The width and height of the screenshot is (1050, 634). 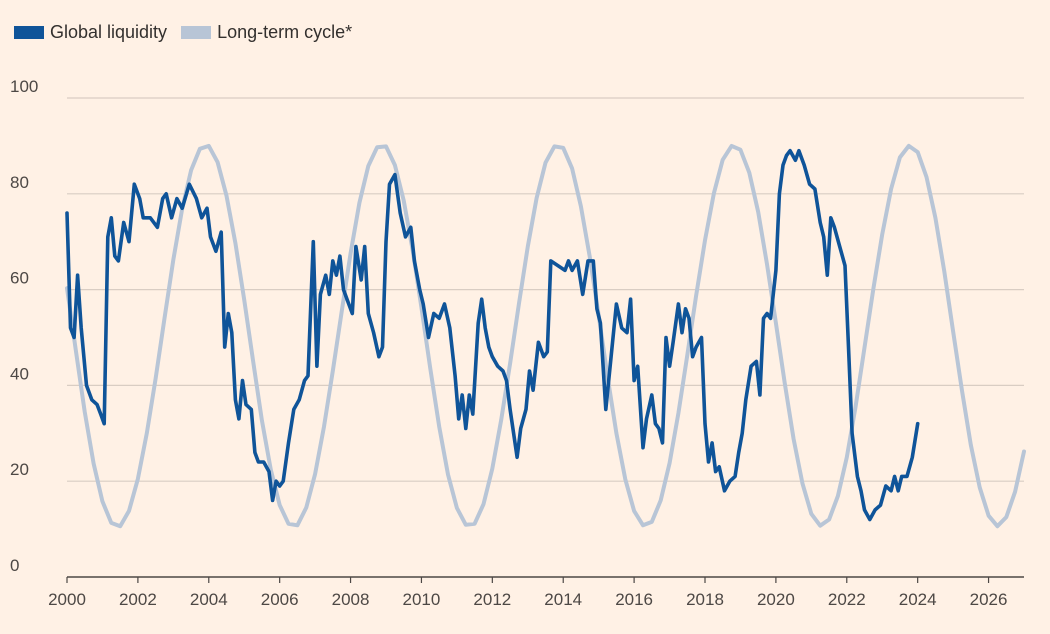 What do you see at coordinates (19, 278) in the screenshot?
I see `y-tick-label: 60` at bounding box center [19, 278].